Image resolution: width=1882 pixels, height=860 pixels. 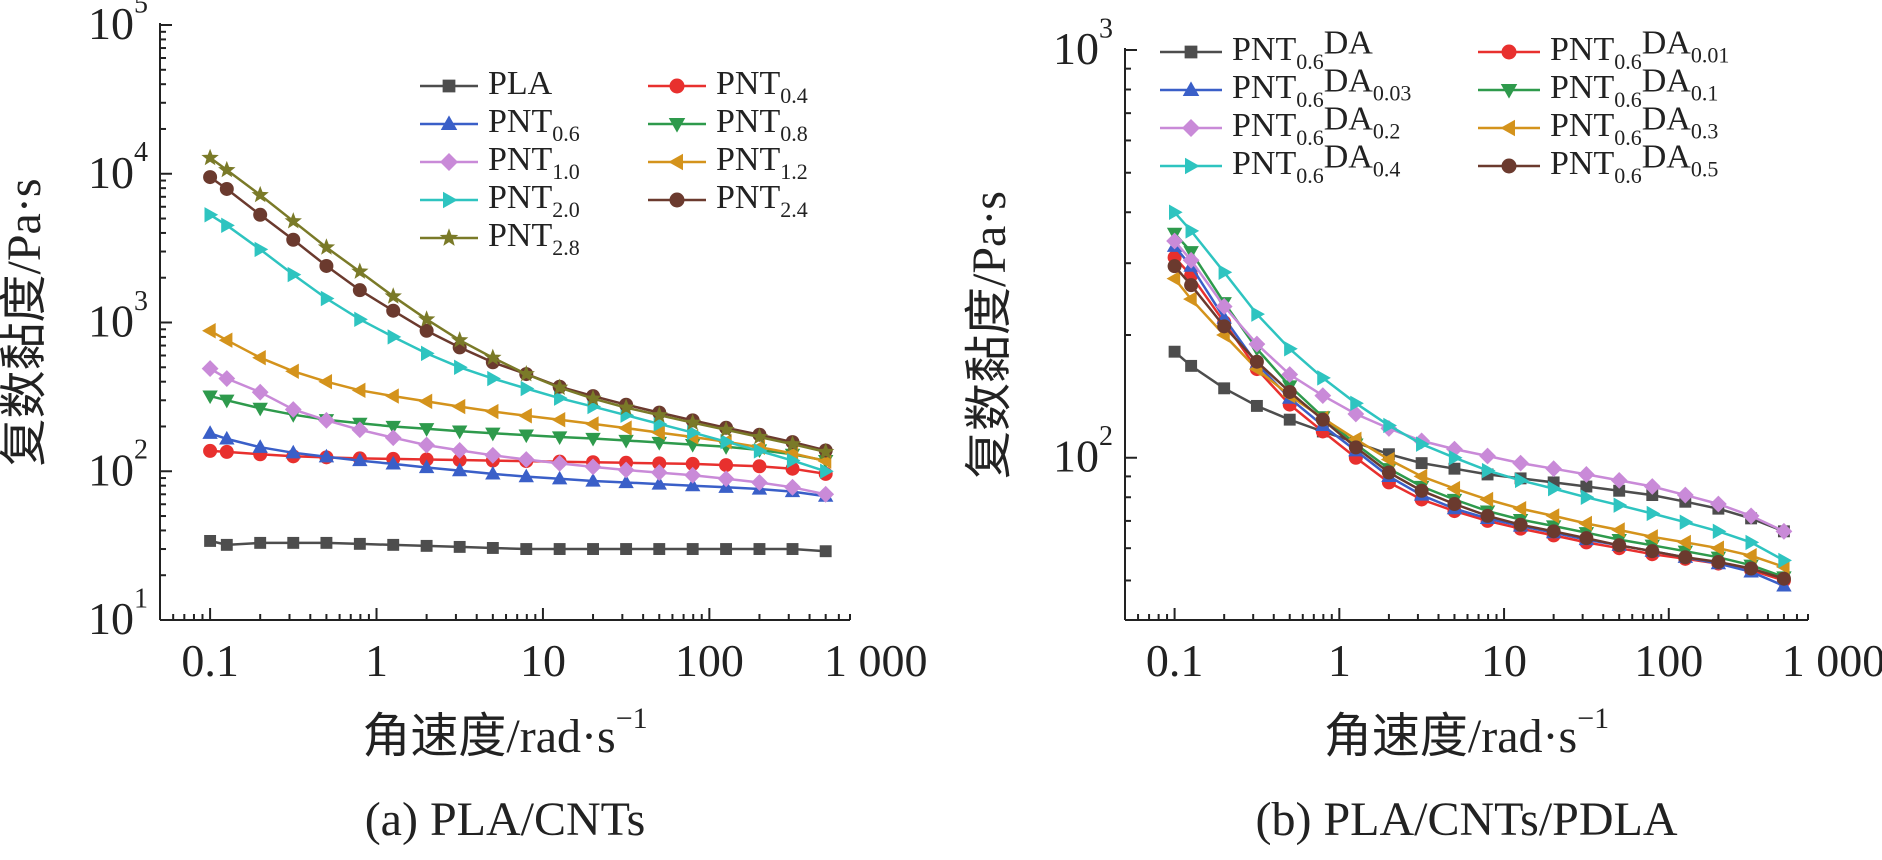 I want to click on legend-entry: PNT0.6DA0.01, so click(x=1603, y=49).